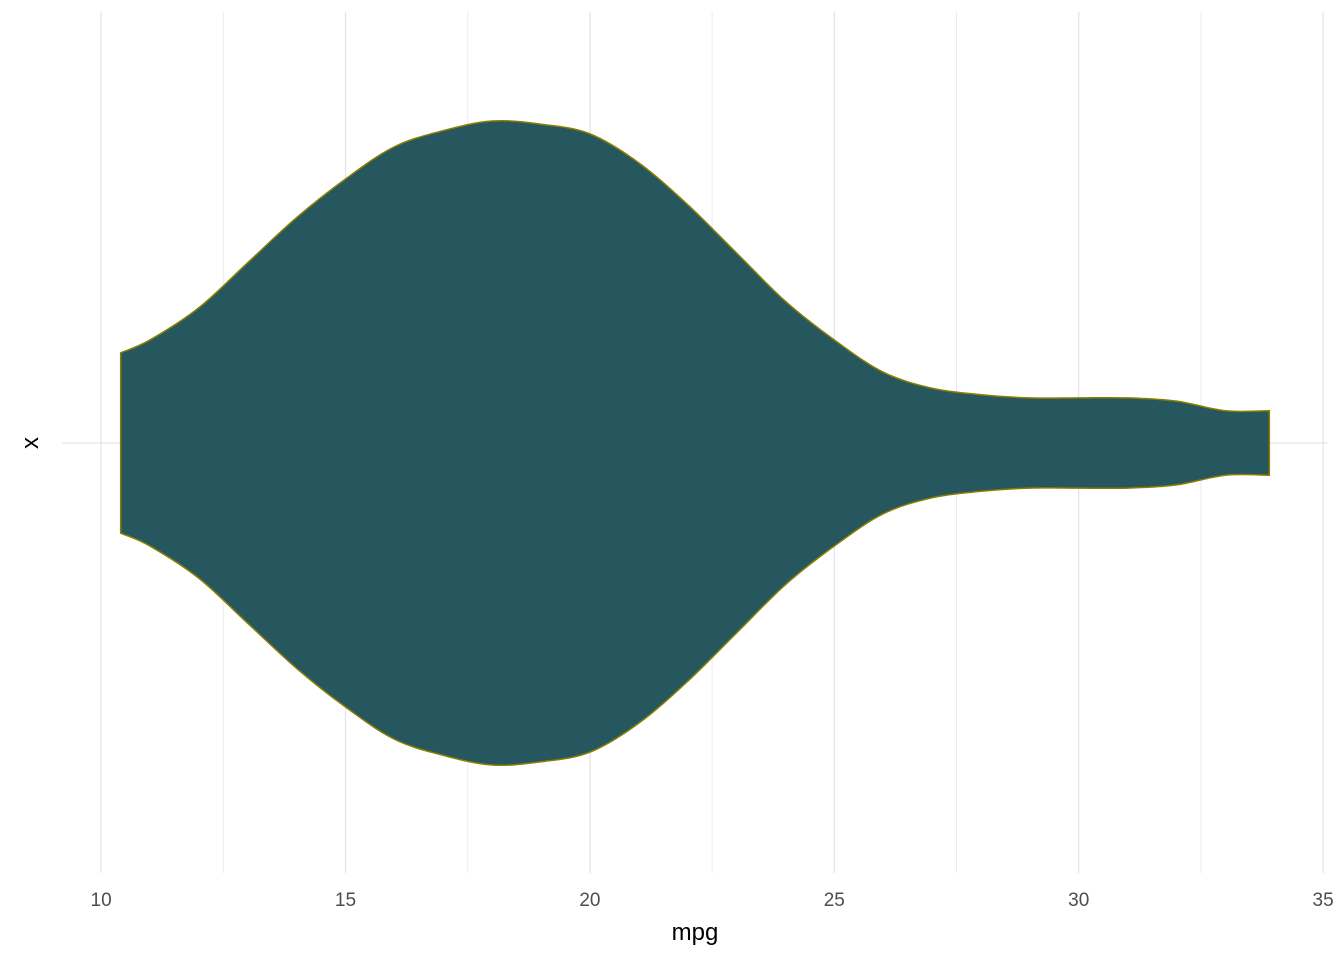 The width and height of the screenshot is (1344, 965). What do you see at coordinates (695, 932) in the screenshot?
I see `x-axis-title: mpg` at bounding box center [695, 932].